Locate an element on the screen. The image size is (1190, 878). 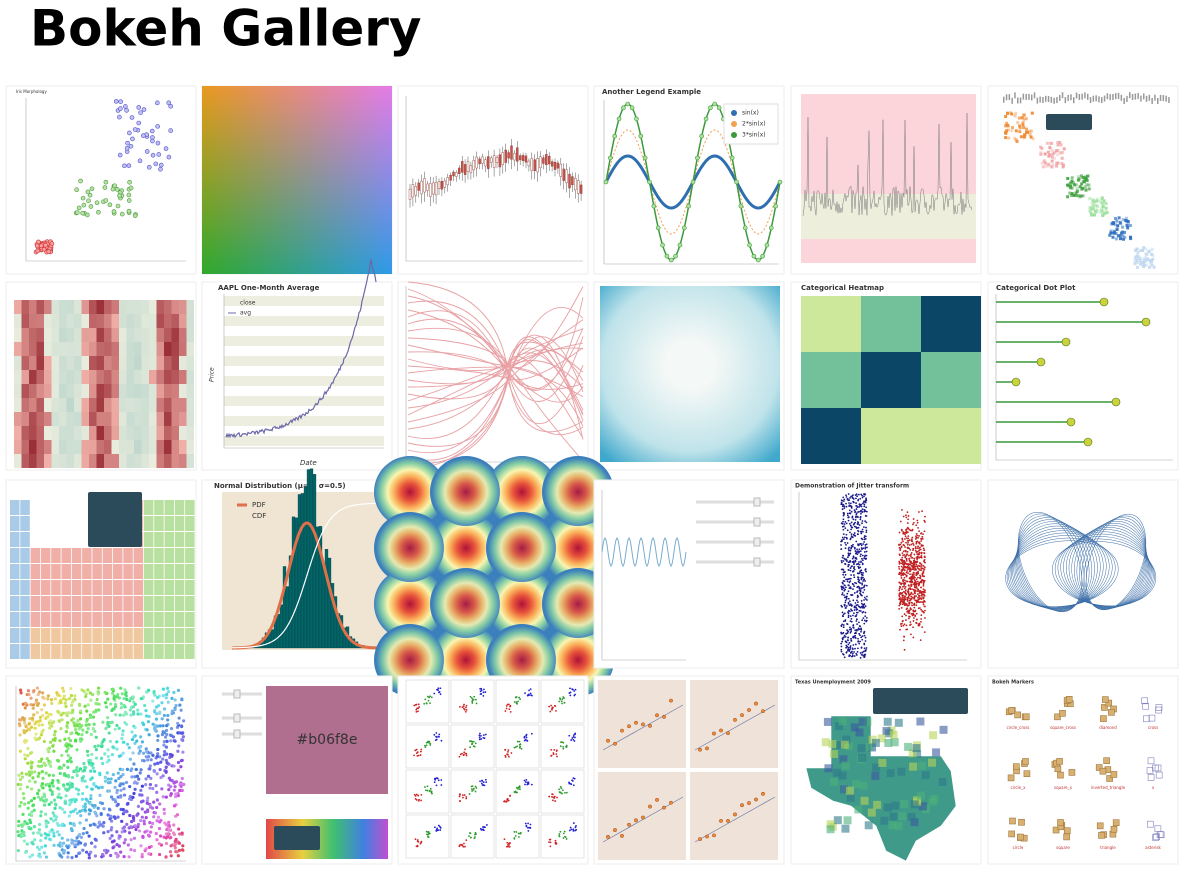
stream is located at coordinates (495, 387).